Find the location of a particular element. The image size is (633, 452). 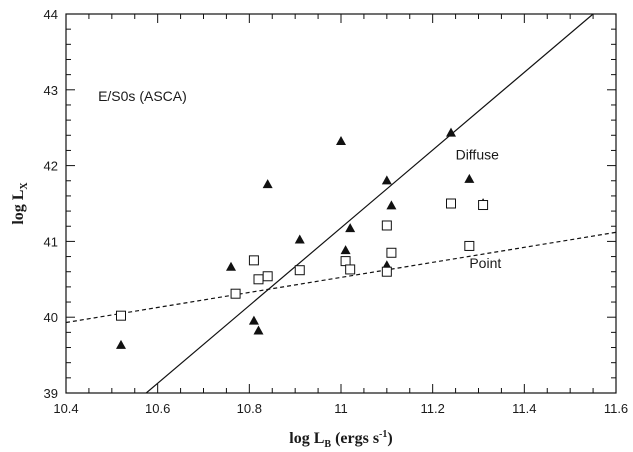

x-axis-title-part: B is located at coordinates (327, 444).